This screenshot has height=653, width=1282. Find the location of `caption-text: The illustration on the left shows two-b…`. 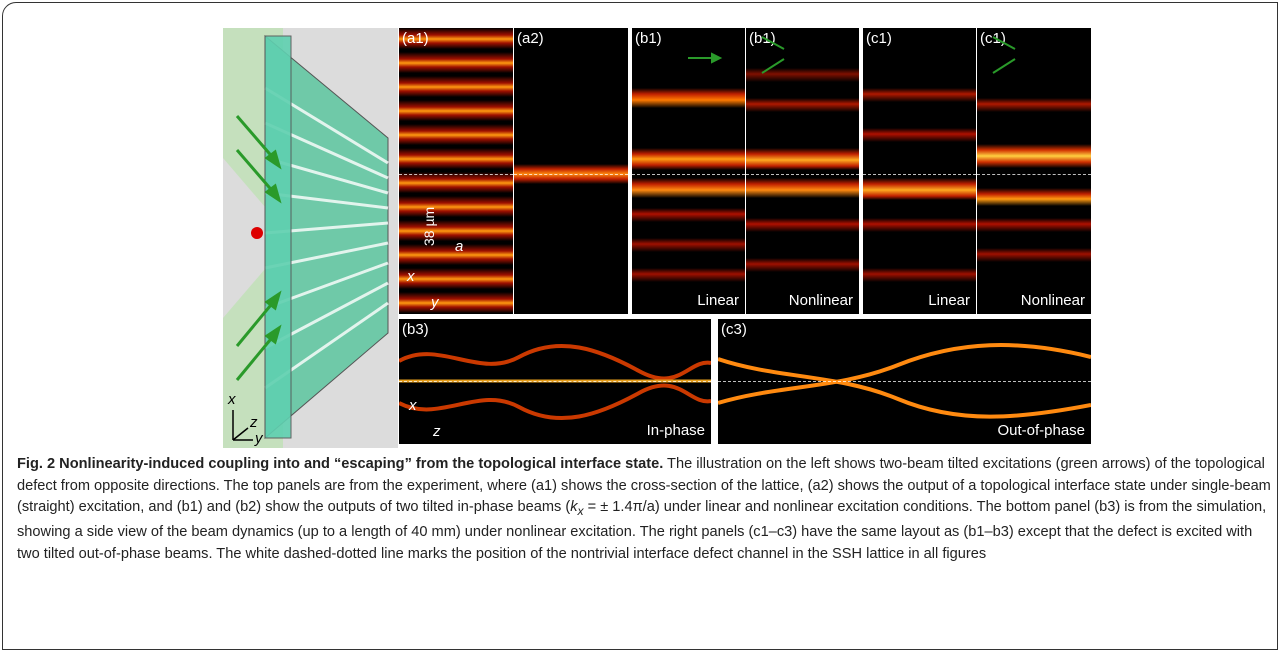

caption-text: The illustration on the left shows two-b… is located at coordinates (644, 485).